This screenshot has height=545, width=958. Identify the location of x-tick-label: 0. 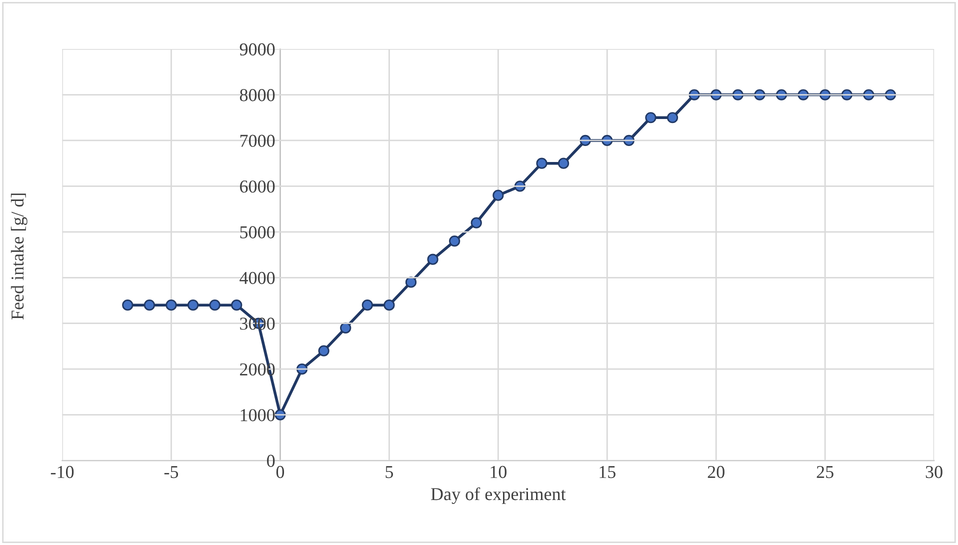
(280, 472).